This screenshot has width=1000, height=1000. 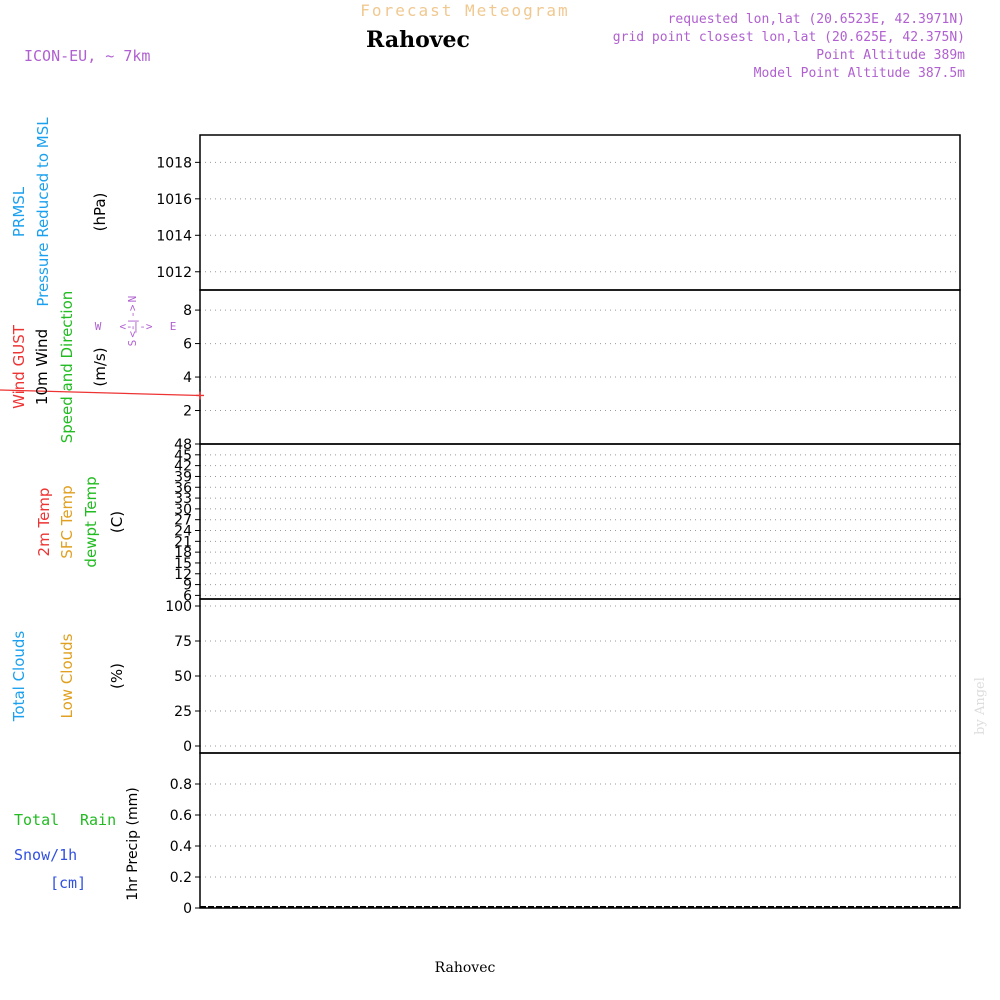 I want to click on wind-rose-n: N, so click(x=132, y=299).